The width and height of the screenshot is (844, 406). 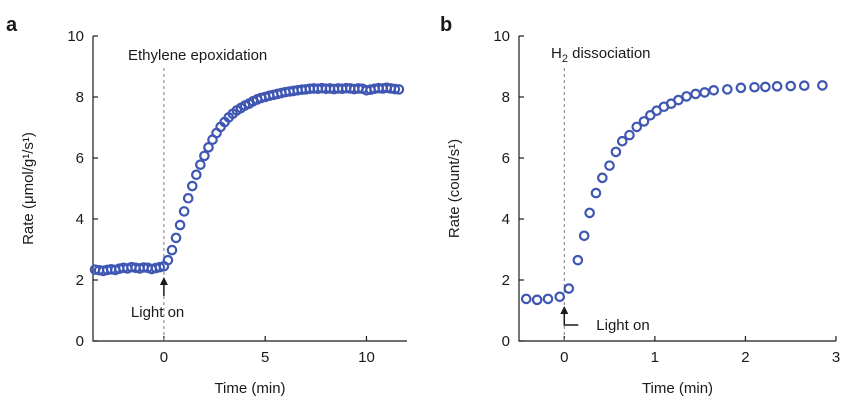 I want to click on panel-b-light-on-arrow, so click(x=571, y=319).